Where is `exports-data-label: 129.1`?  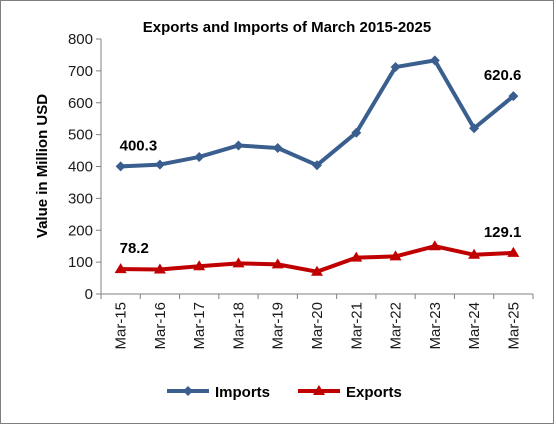 exports-data-label: 129.1 is located at coordinates (503, 232).